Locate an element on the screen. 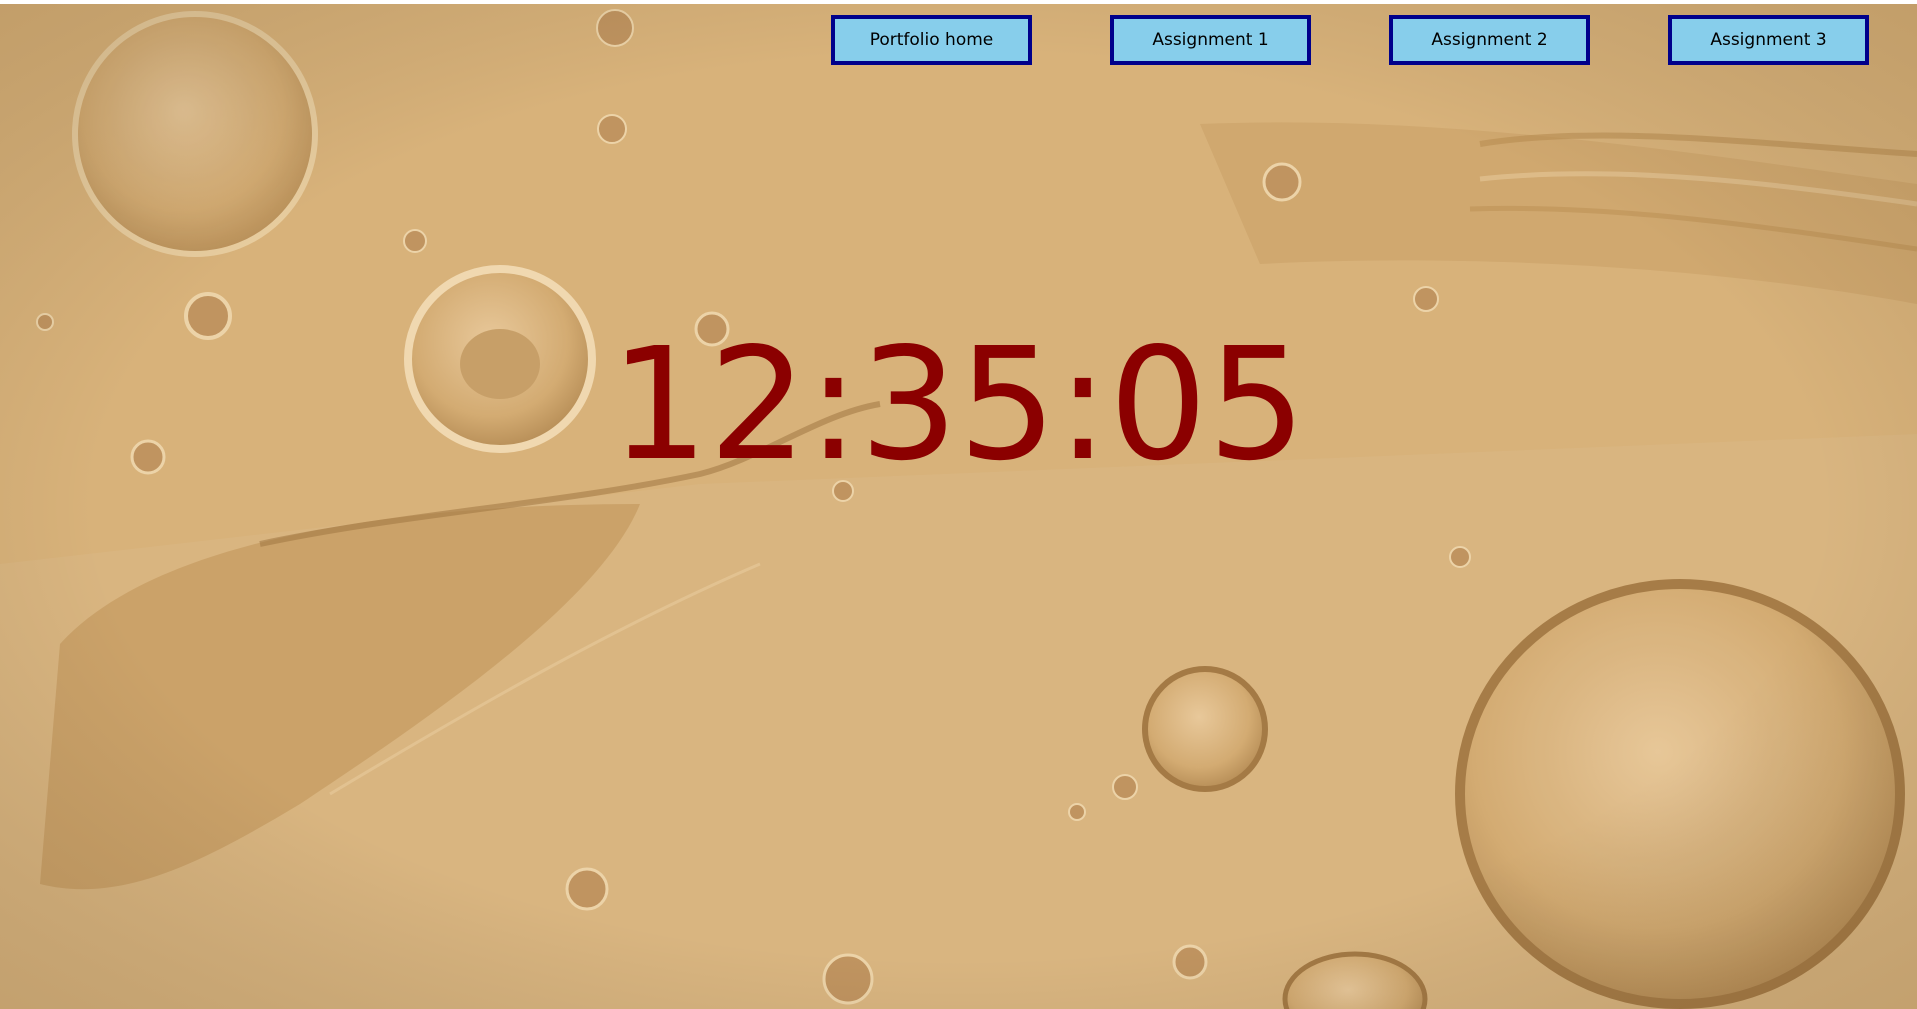 This screenshot has height=1009, width=1917. clock-display: 12:35:05 is located at coordinates (958, 404).